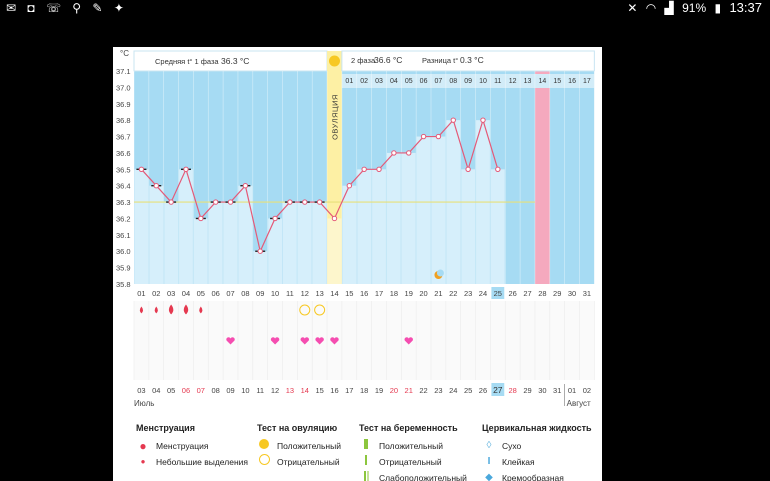 Image resolution: width=770 pixels, height=481 pixels. I want to click on post-ovulation-day-label: 14, so click(542, 81).